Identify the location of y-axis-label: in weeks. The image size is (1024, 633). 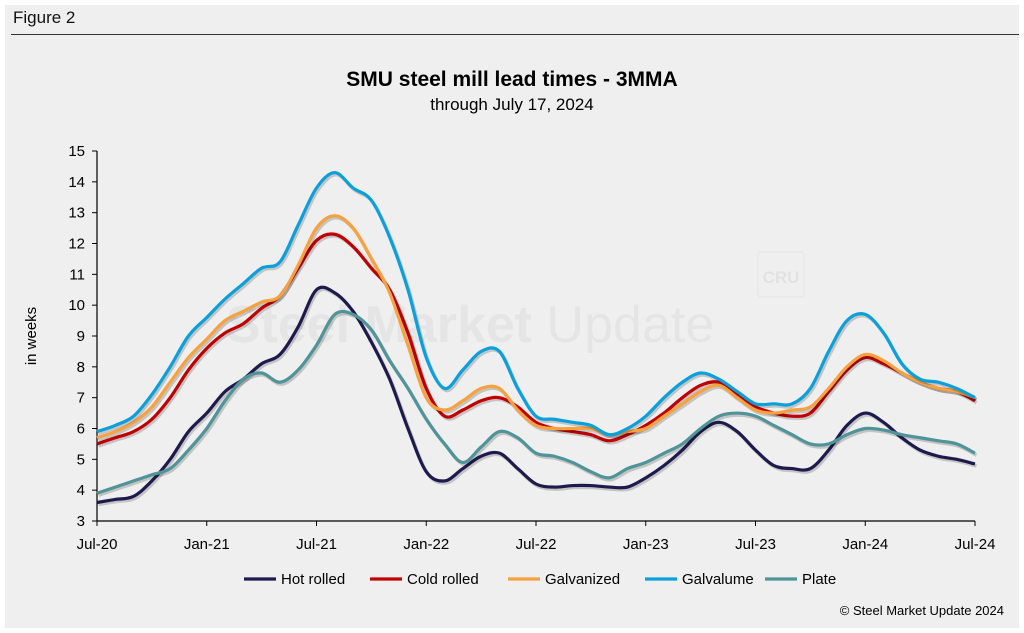
(31, 336).